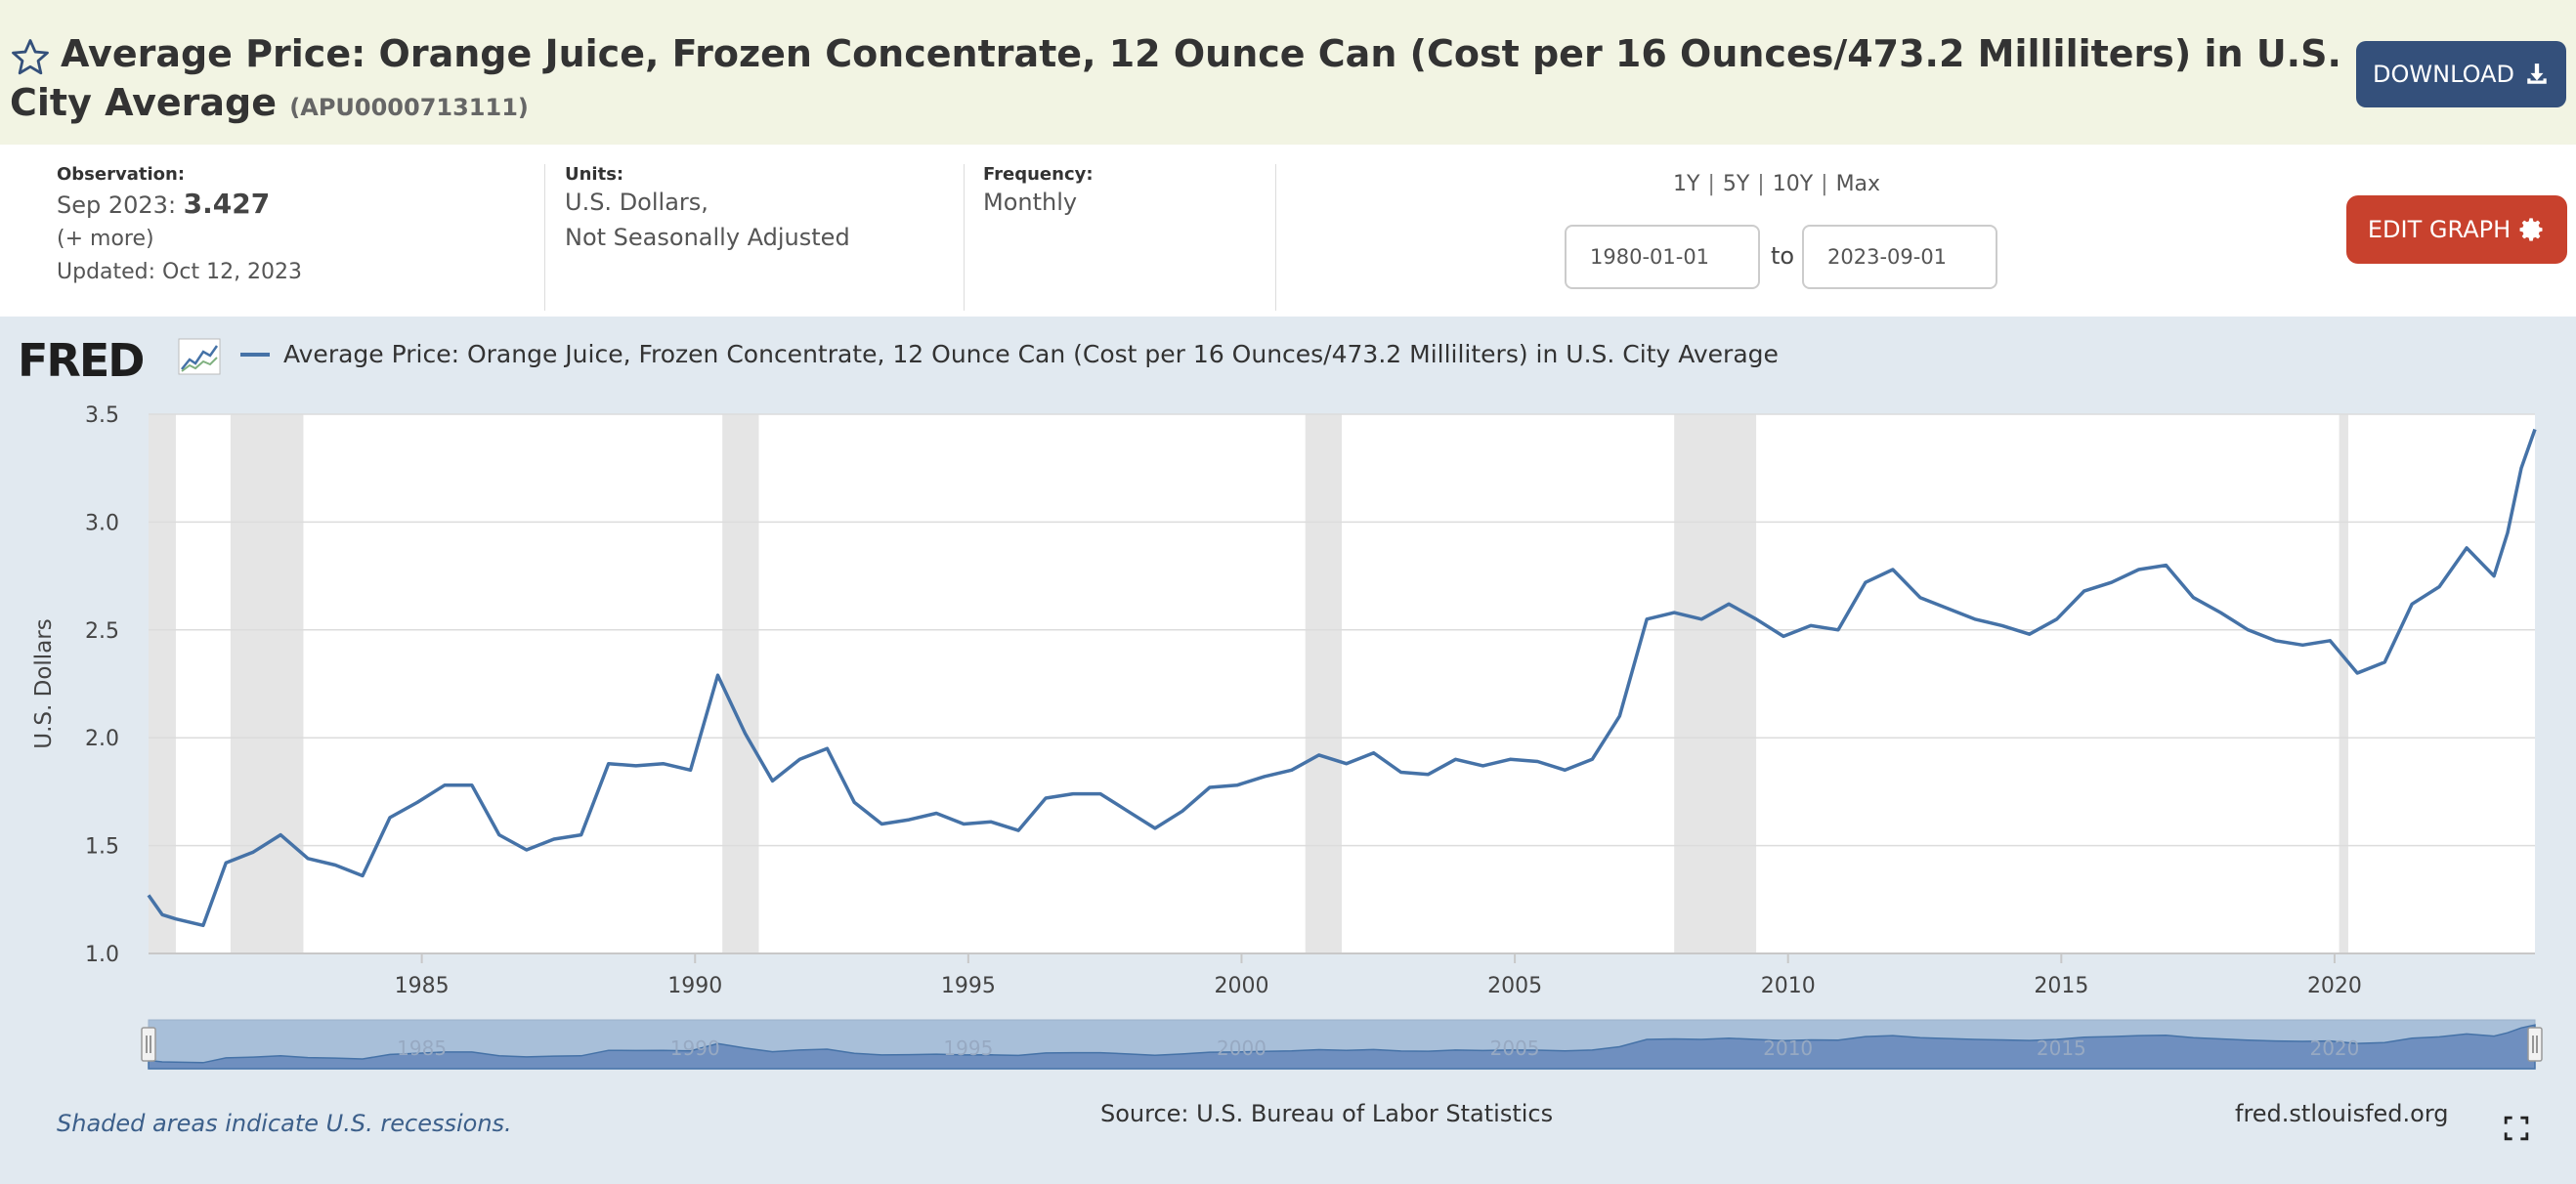 The image size is (2576, 1184). I want to click on download-icon, so click(2537, 73).